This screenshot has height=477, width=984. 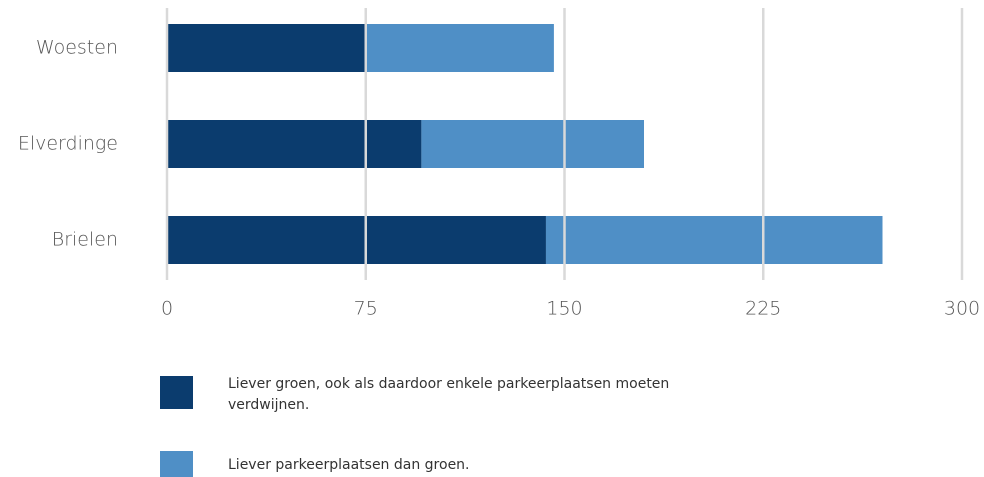 I want to click on x-tick-label: 75, so click(x=366, y=309).